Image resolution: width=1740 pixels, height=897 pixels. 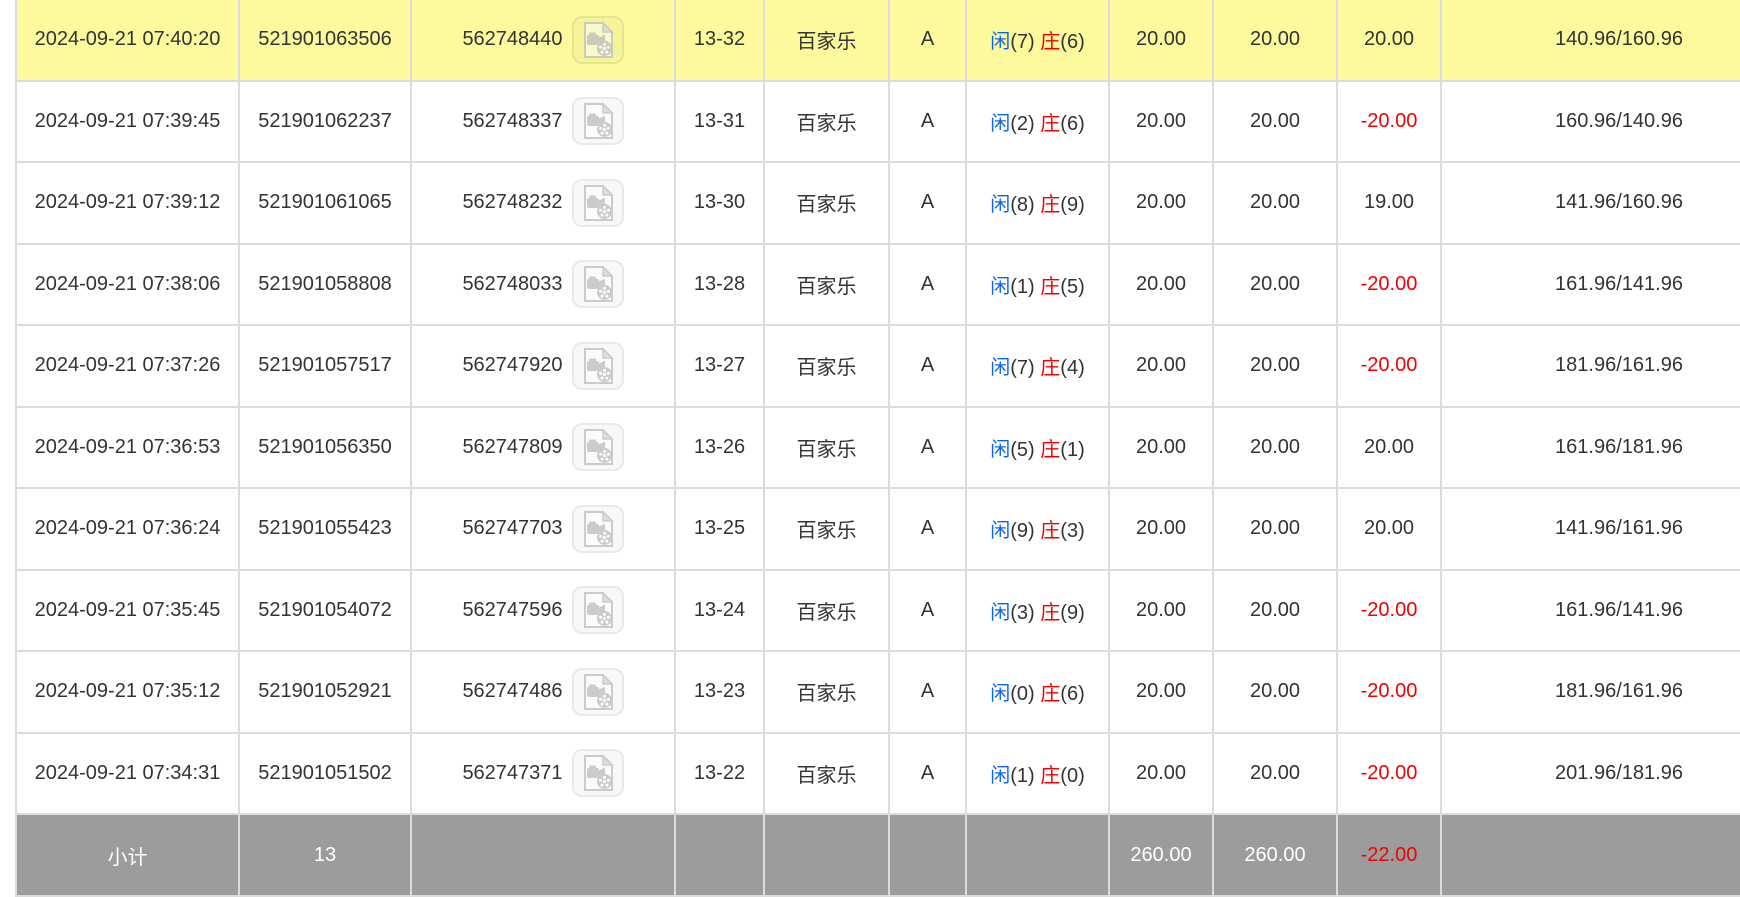 What do you see at coordinates (719, 773) in the screenshot?
I see `cell-round-number: 13-22` at bounding box center [719, 773].